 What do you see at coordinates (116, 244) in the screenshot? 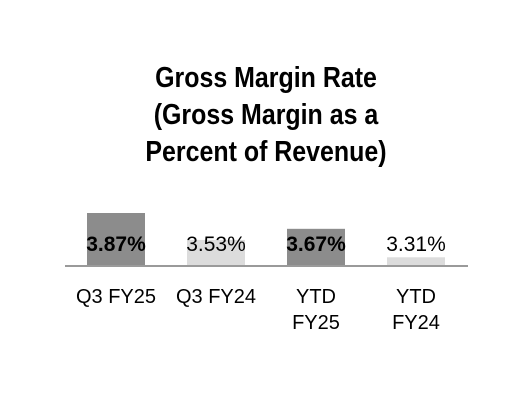
I see `data-label-0: 3.87%` at bounding box center [116, 244].